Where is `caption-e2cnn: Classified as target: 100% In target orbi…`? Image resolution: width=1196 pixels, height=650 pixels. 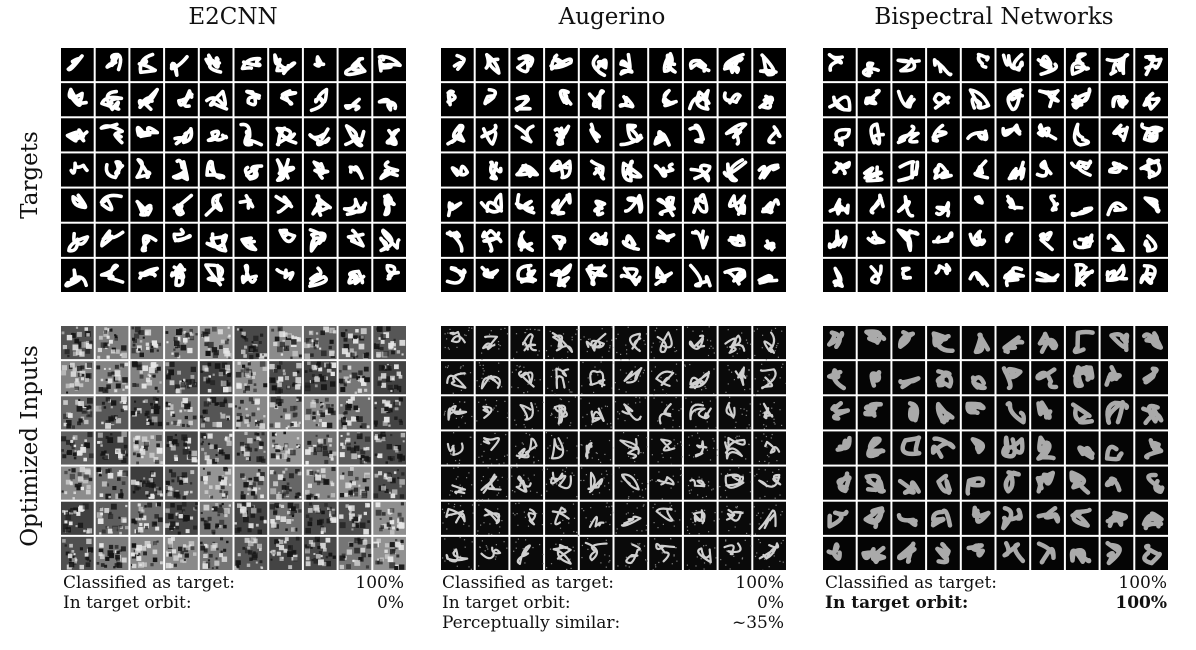
caption-e2cnn: Classified as target: 100% In target orbi… is located at coordinates (233, 593).